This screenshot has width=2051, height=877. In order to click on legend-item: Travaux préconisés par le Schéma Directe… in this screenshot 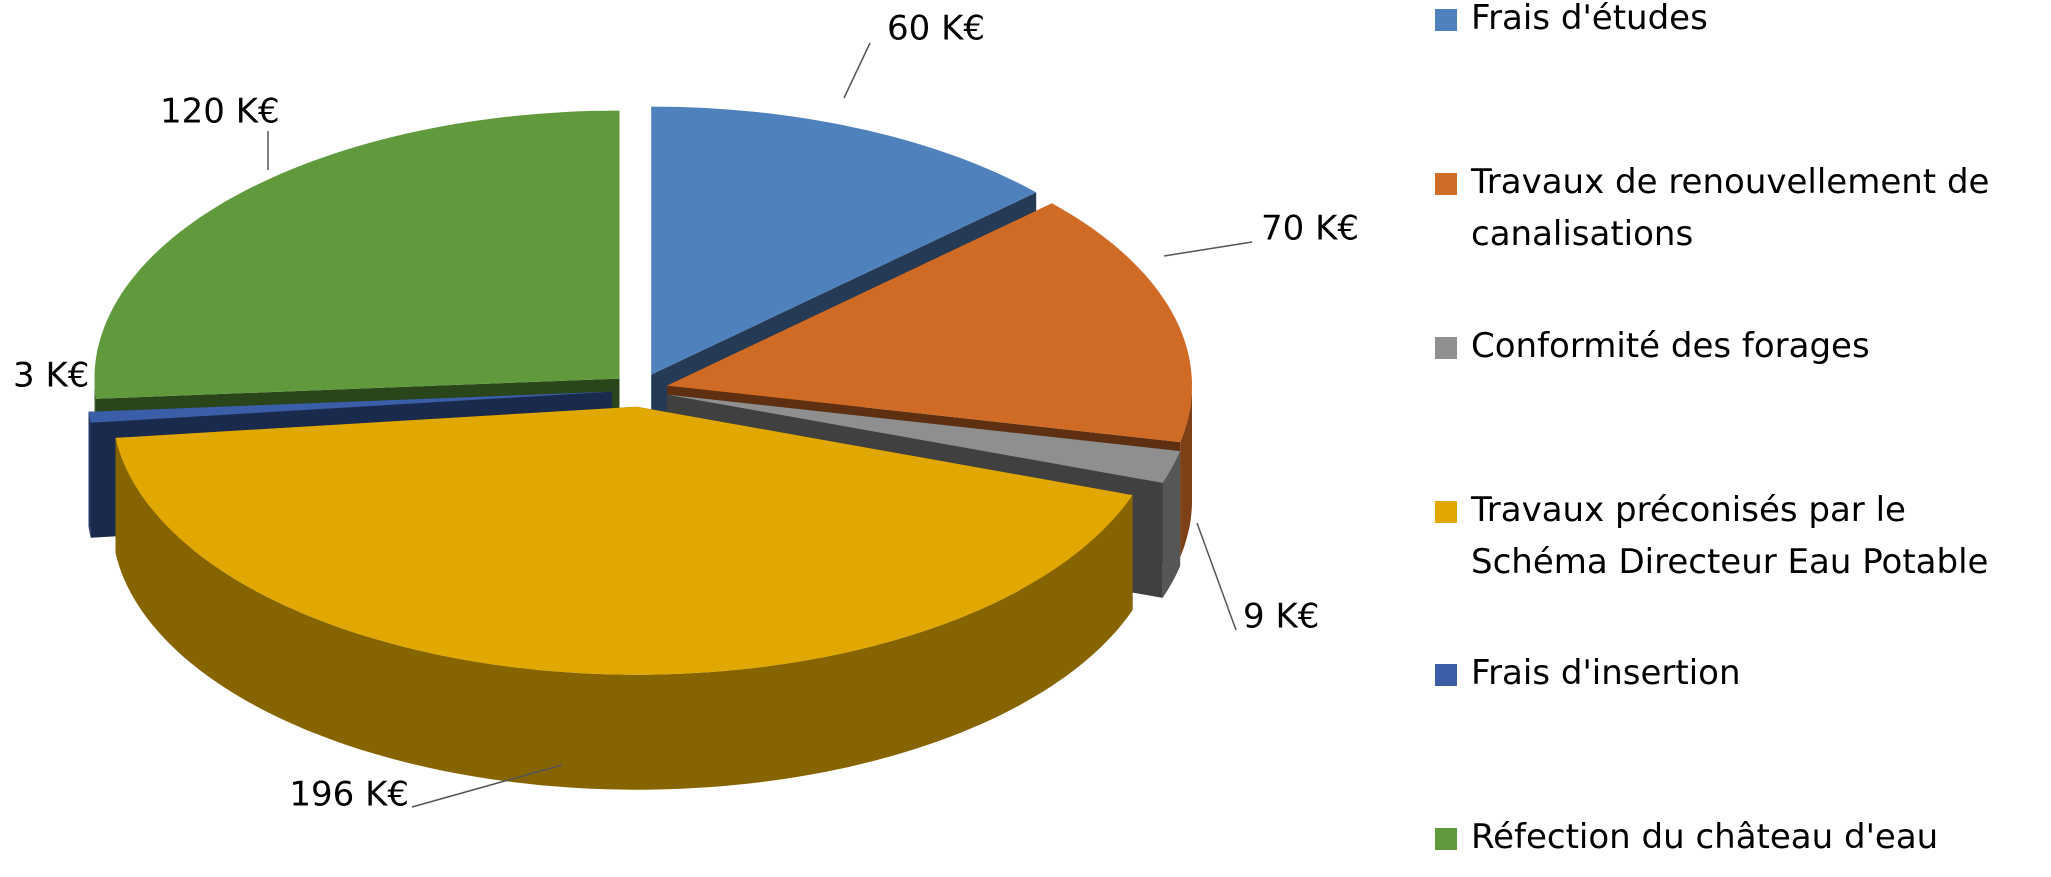, I will do `click(1730, 536)`.